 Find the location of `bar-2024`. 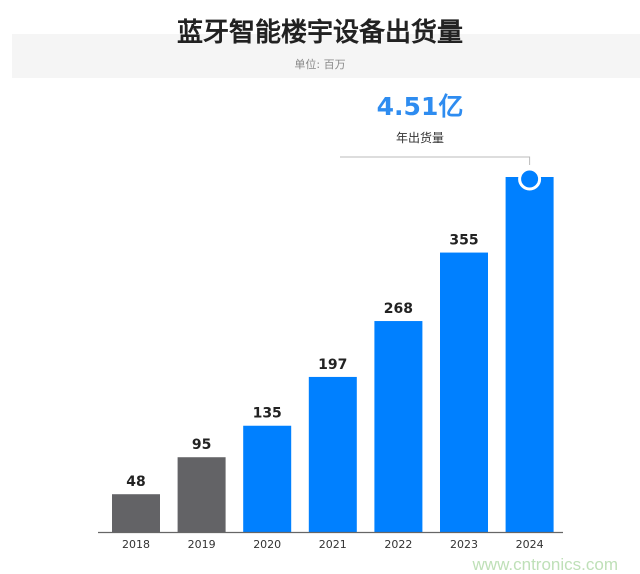

bar-2024 is located at coordinates (529, 354).